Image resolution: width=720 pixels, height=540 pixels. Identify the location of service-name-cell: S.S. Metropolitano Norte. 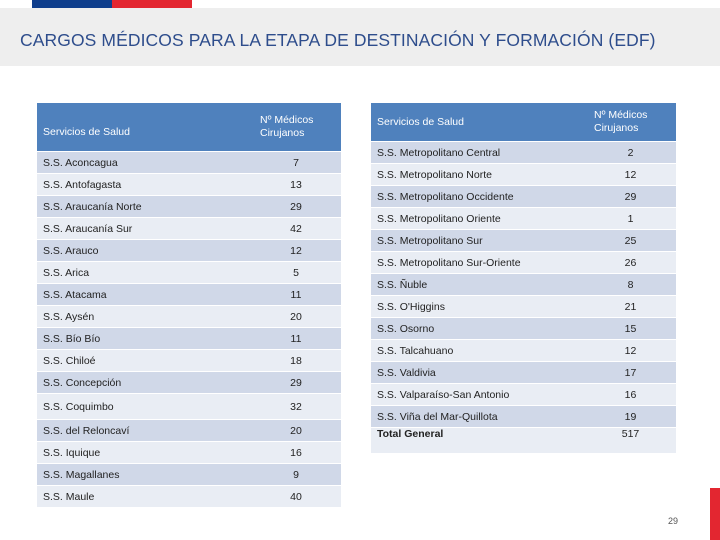
(478, 174).